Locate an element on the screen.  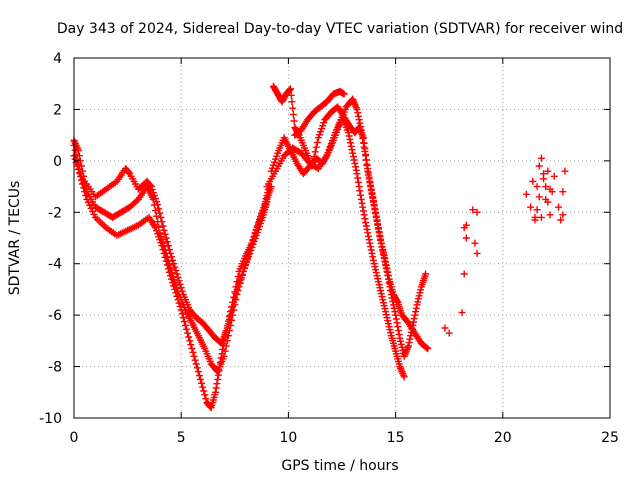
x-tick-label: 25 is located at coordinates (610, 438).